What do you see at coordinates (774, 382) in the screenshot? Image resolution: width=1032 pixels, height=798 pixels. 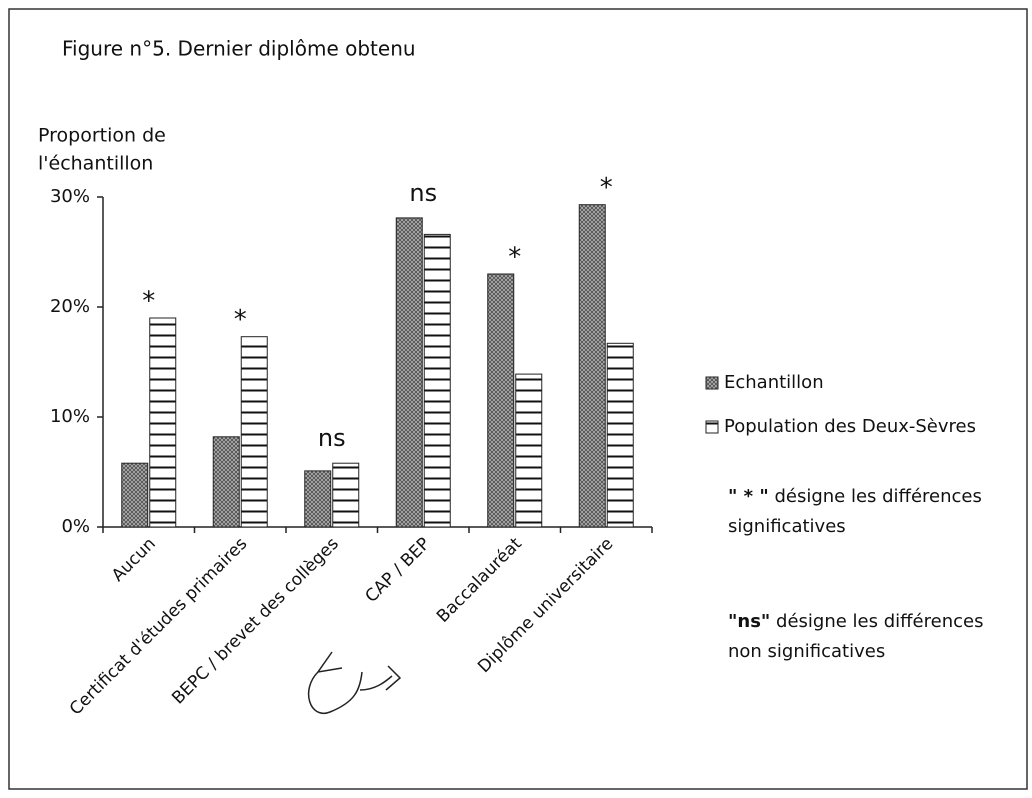 I see `legend-label: Echantillon` at bounding box center [774, 382].